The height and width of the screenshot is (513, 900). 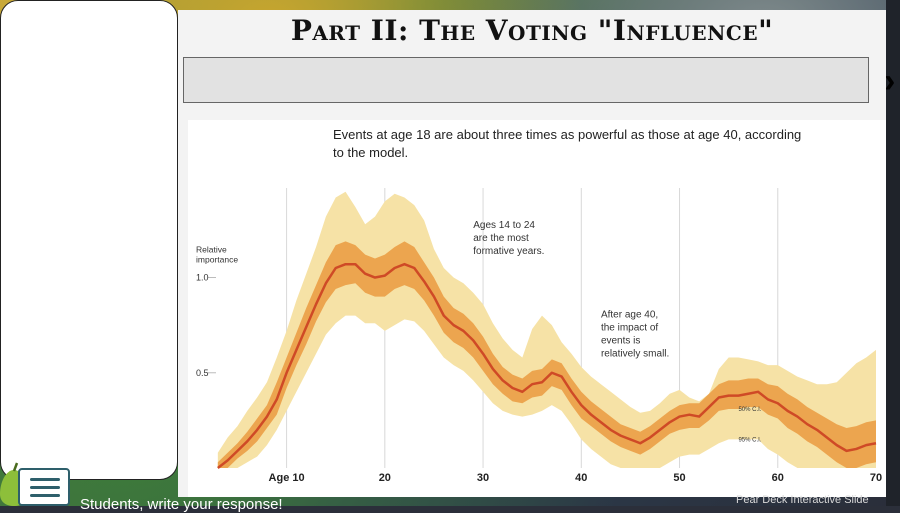 What do you see at coordinates (532, 30) in the screenshot?
I see `page-title: Part II: The Voting "Influence"` at bounding box center [532, 30].